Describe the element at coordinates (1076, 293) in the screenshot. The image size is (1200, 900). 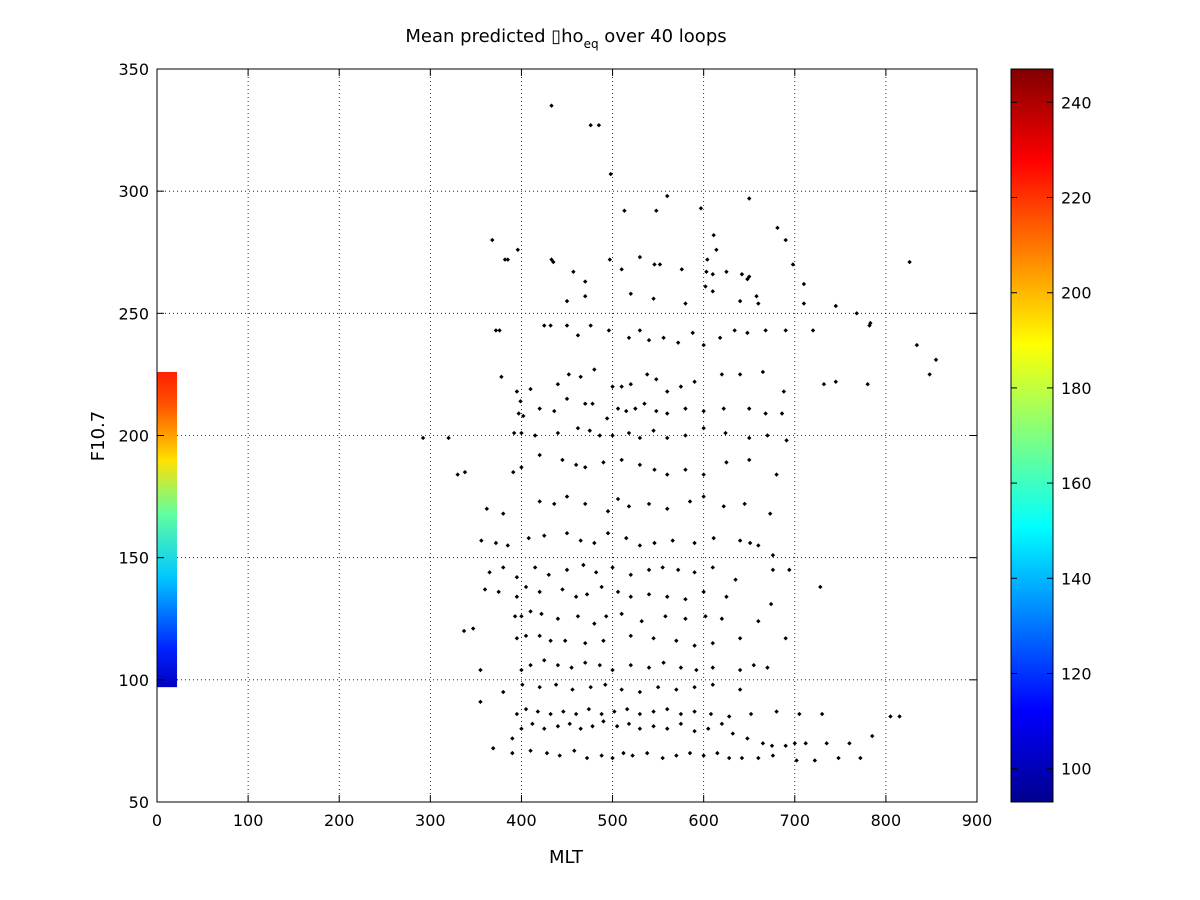
I see `colorbar-tick-label: 200` at that location.